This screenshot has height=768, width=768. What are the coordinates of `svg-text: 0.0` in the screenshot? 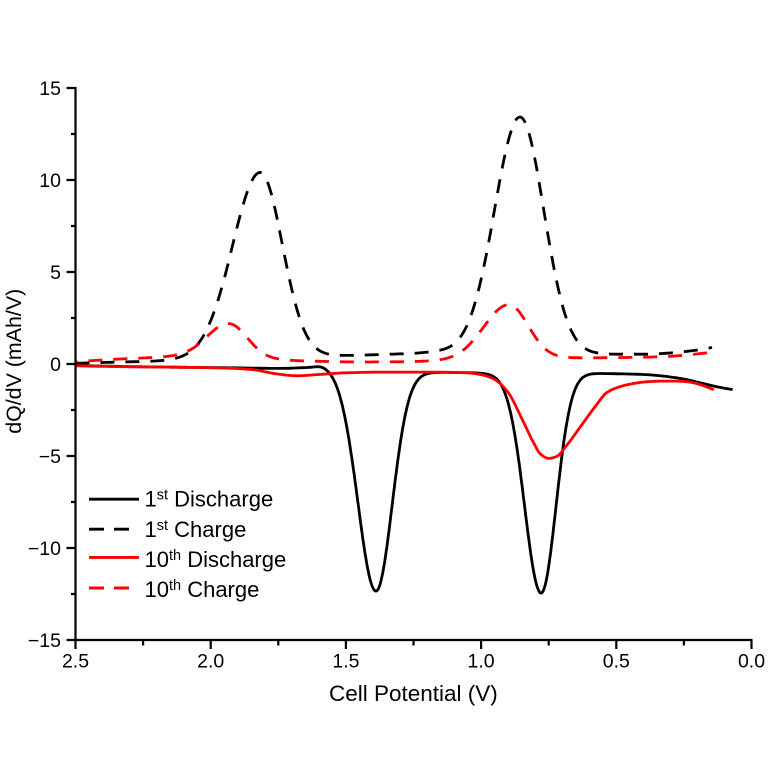 It's located at (751, 662).